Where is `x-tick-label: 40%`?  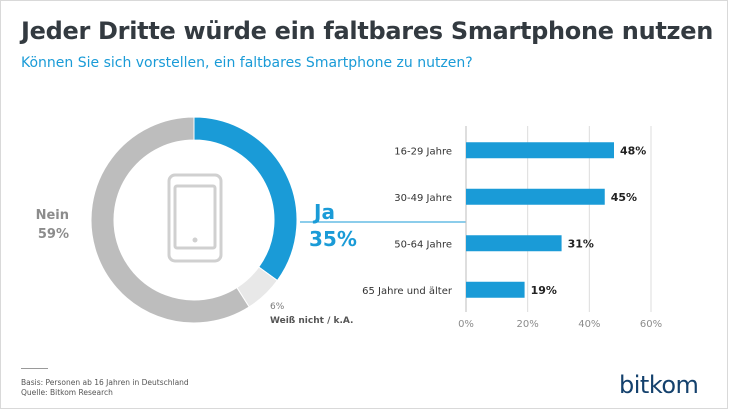
x-tick-label: 40% is located at coordinates (589, 324).